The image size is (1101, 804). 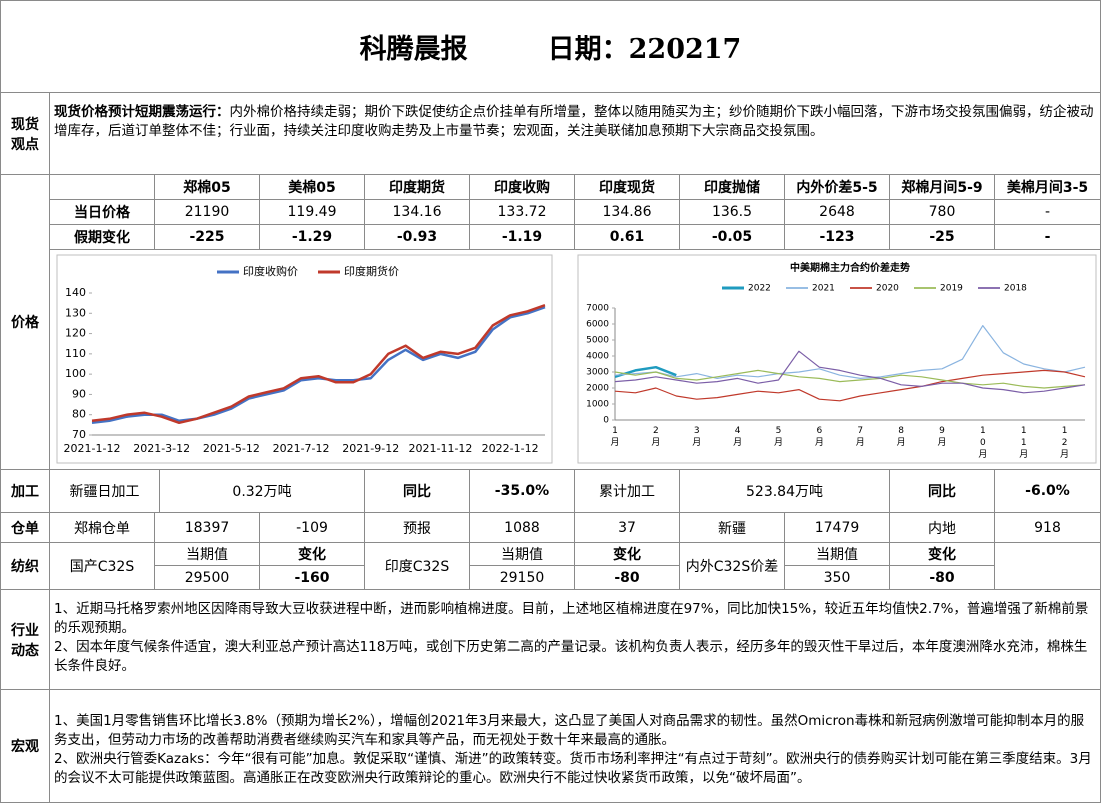 I want to click on warehouse-cell: 18397, so click(x=207, y=528).